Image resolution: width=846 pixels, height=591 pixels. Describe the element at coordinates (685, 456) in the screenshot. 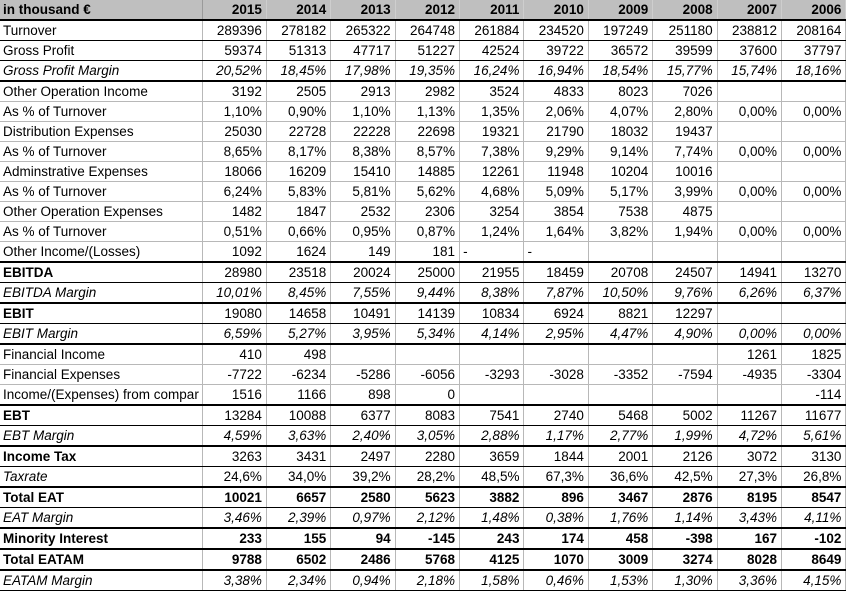

I see `value-cell: 2126` at that location.